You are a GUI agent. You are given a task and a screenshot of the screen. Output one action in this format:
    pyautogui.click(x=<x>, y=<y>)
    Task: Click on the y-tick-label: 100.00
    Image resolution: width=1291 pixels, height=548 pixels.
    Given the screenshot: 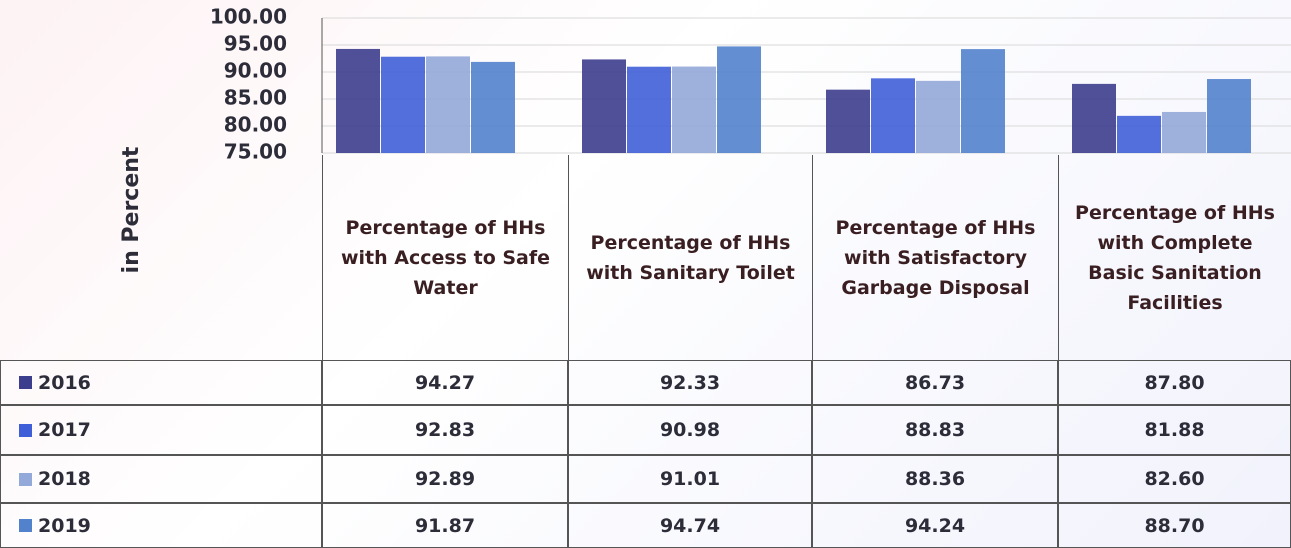 What is the action you would take?
    pyautogui.click(x=248, y=17)
    